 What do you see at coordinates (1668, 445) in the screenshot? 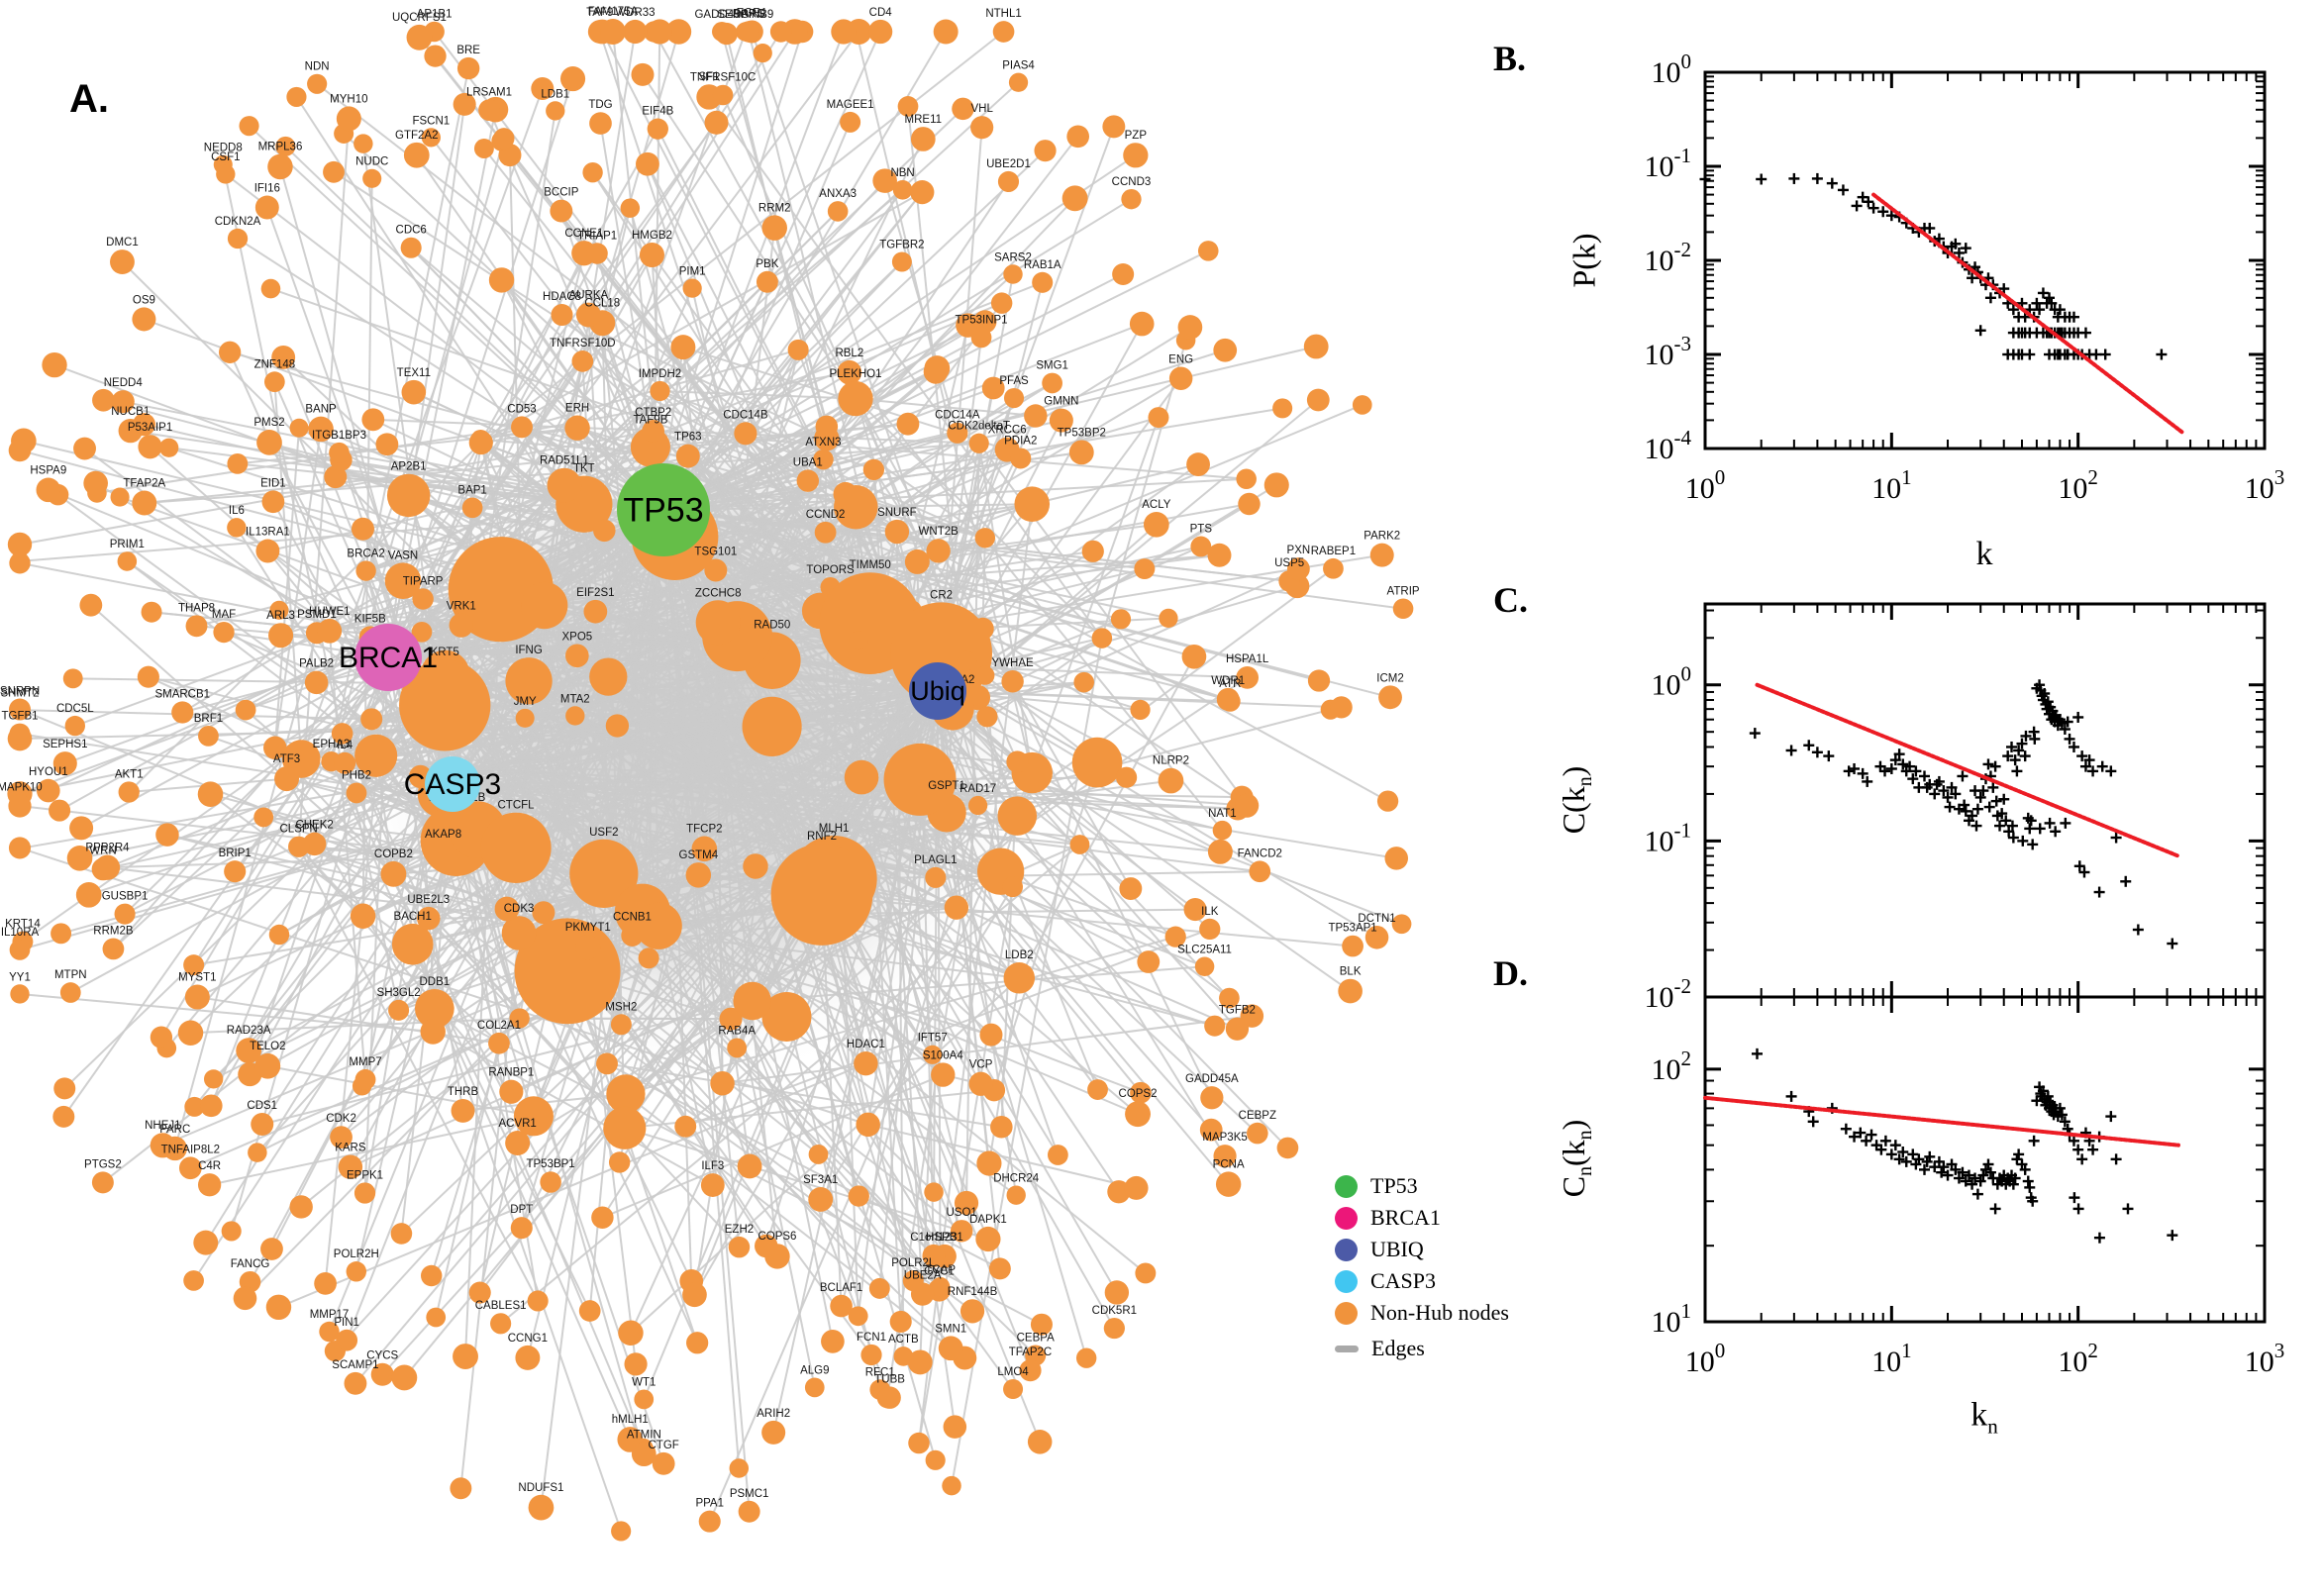
I see `svg-text: 10⁻⁴` at bounding box center [1668, 445].